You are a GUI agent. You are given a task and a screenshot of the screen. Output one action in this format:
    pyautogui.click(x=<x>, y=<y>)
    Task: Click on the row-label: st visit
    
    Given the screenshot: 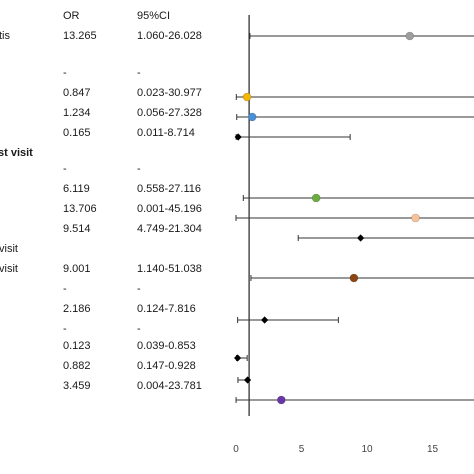 What is the action you would take?
    pyautogui.click(x=16, y=153)
    